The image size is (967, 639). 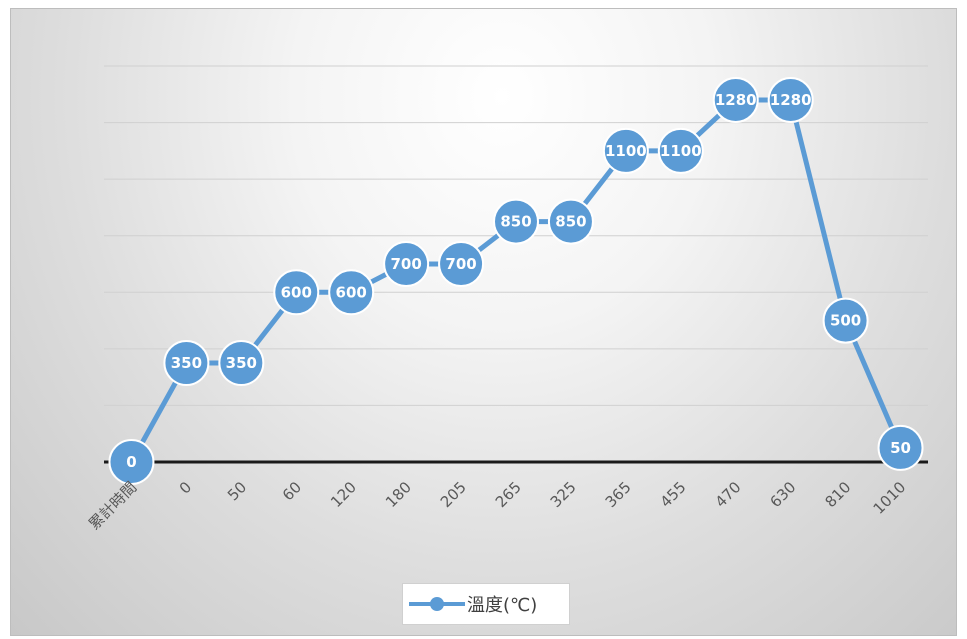 I want to click on x-tick-label: 60, so click(x=292, y=491).